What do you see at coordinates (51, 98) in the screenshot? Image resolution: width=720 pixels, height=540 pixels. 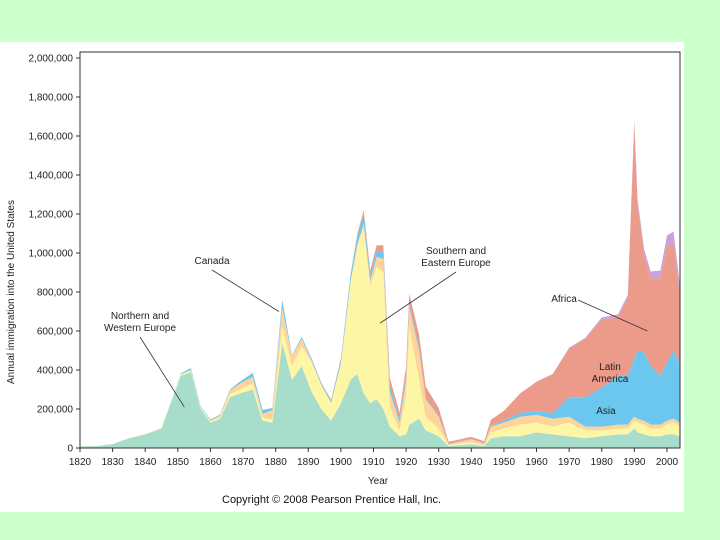 I see `y-tick-label: 1,800,000` at bounding box center [51, 98].